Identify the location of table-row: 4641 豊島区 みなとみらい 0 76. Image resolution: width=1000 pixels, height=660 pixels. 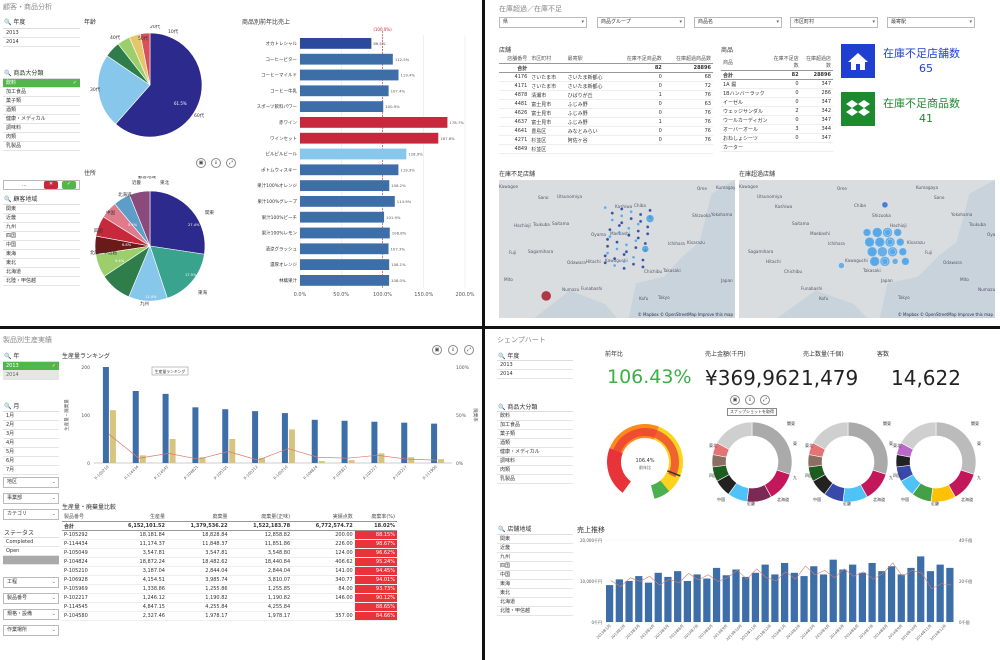
(606, 131).